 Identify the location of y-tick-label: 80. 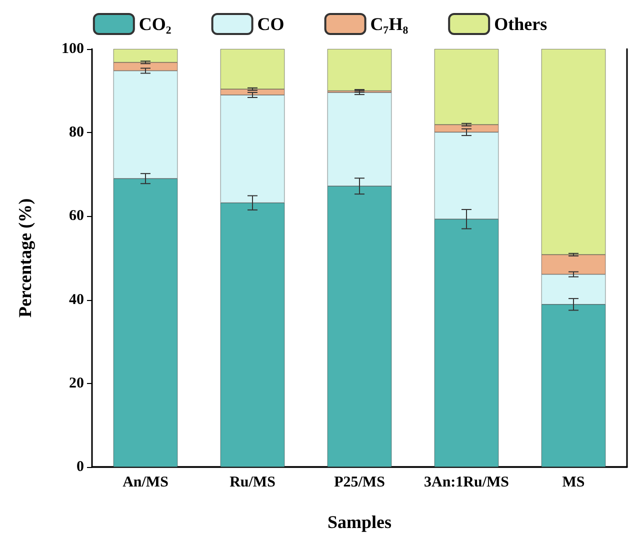
(76, 132).